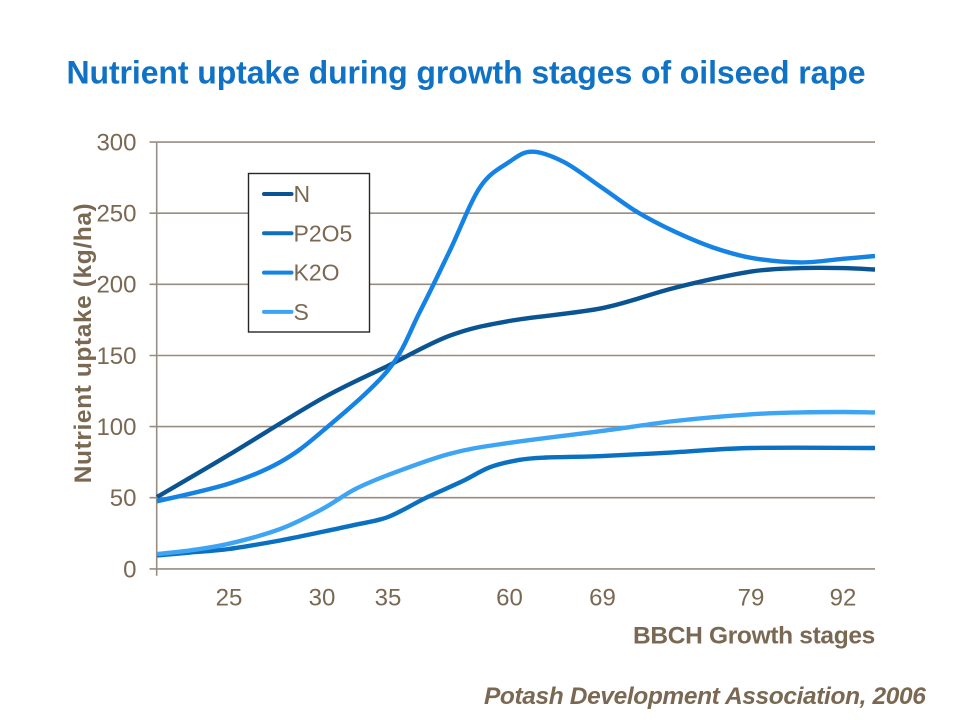  Describe the element at coordinates (602, 598) in the screenshot. I see `svg-text: 69` at that location.